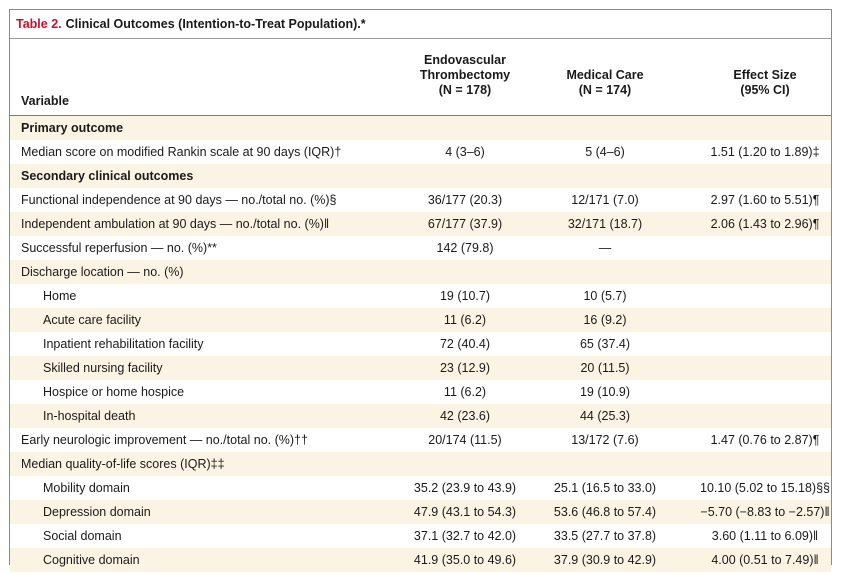 This screenshot has height=574, width=845. Describe the element at coordinates (465, 224) in the screenshot. I see `cell-endovascular: 67/177 (37.9)` at that location.